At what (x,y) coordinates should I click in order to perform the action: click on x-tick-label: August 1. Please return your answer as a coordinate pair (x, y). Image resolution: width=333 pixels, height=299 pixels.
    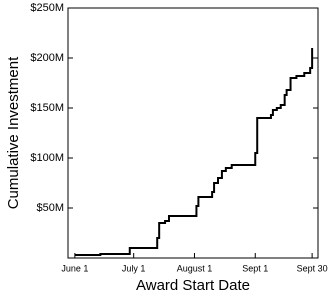
    Looking at the image, I should click on (195, 268).